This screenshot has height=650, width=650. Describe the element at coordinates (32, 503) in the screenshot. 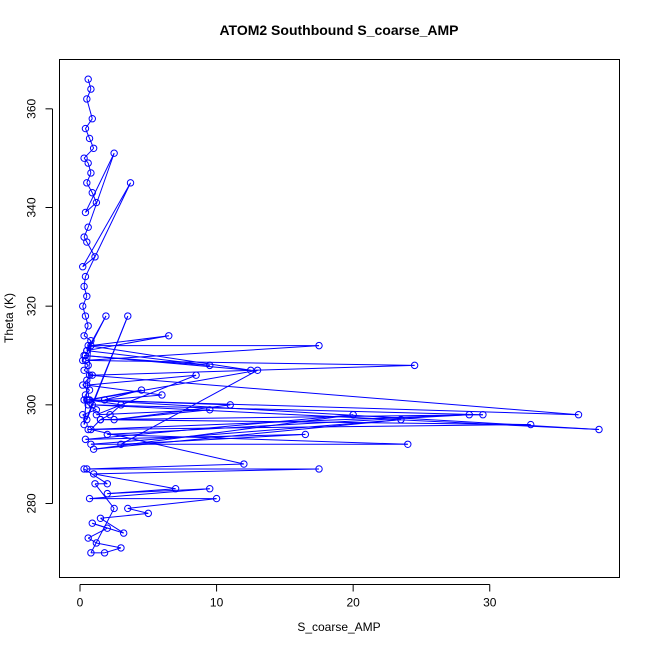

I see `y-tick-label: 280` at that location.